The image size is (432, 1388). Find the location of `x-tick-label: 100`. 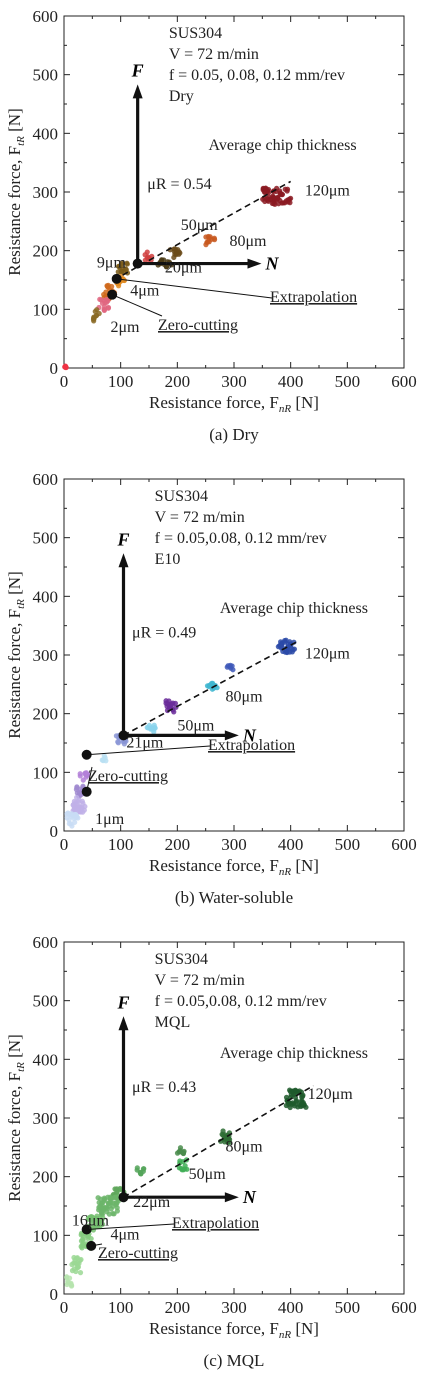

x-tick-label: 100 is located at coordinates (121, 381).